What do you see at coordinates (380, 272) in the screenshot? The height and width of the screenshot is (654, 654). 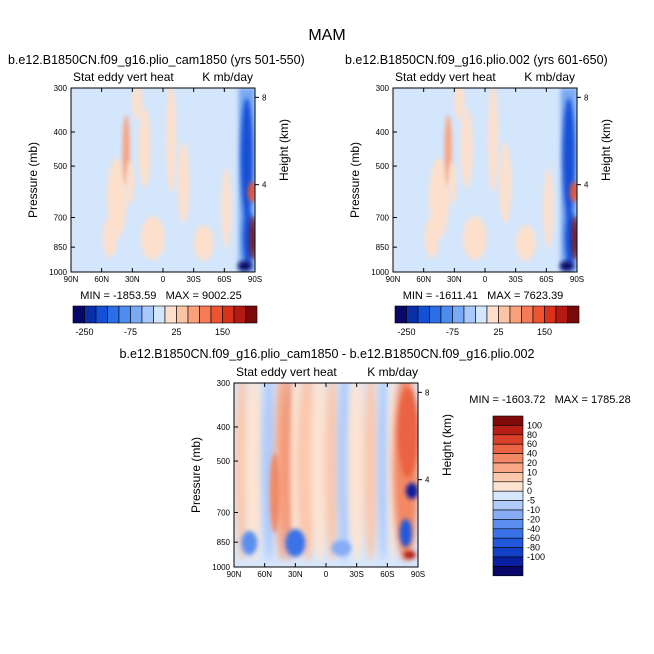 I see `y-tick-label: 1000` at bounding box center [380, 272].